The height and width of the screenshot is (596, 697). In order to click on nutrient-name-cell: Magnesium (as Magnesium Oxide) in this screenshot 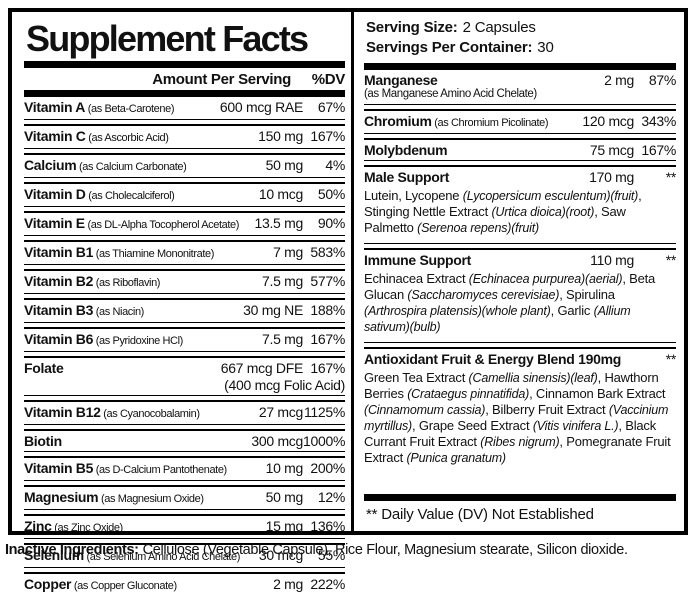, I will do `click(143, 498)`.